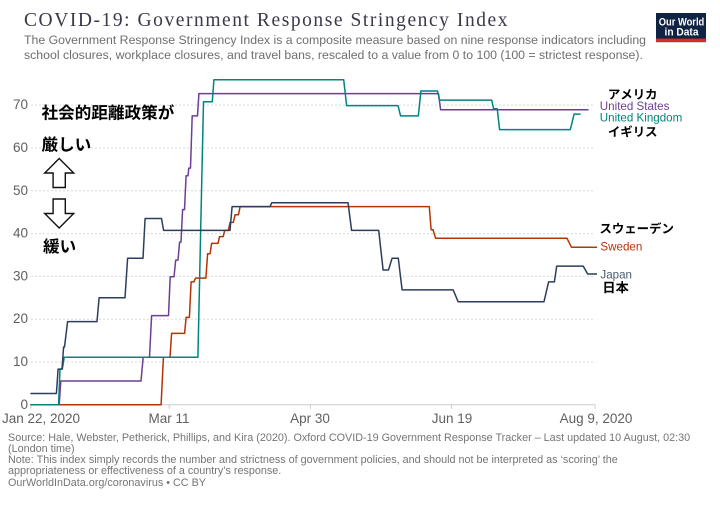 The height and width of the screenshot is (508, 720). I want to click on svg-text: 40, so click(20, 233).